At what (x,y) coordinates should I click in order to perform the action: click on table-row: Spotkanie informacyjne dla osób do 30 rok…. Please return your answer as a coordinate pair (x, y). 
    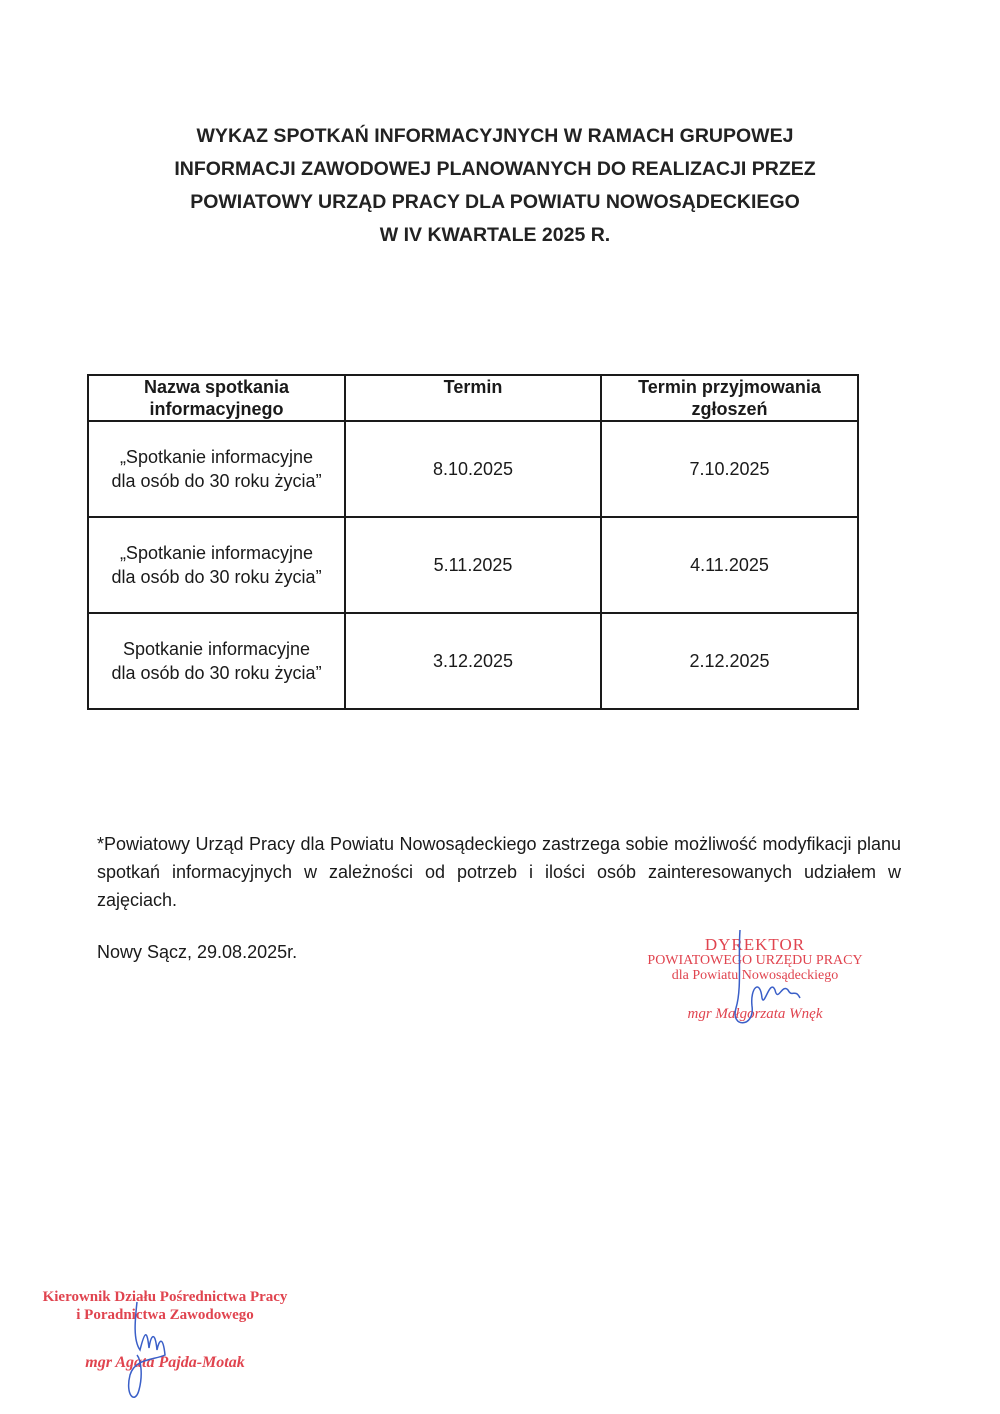
    Looking at the image, I should click on (473, 661).